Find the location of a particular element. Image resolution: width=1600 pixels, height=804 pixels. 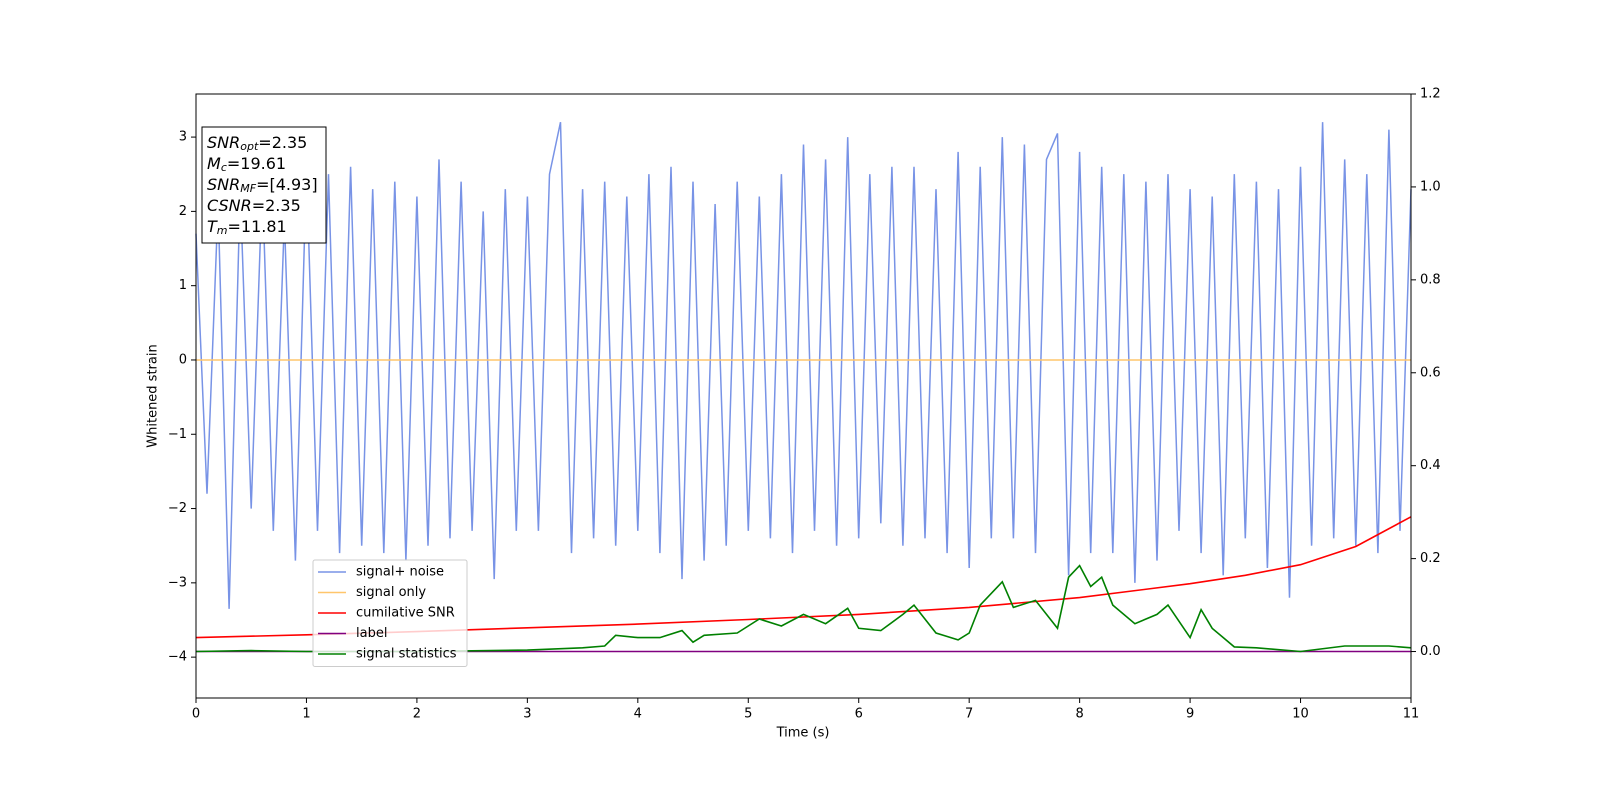

x-tick-label: 8 is located at coordinates (1079, 714).